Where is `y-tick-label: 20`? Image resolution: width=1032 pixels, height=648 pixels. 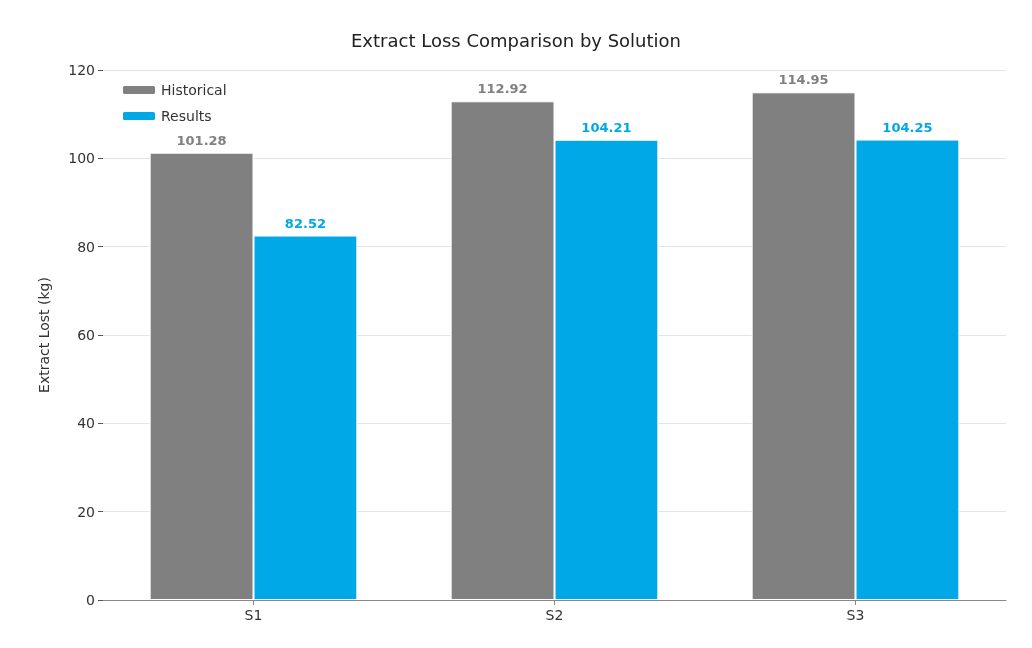 y-tick-label: 20 is located at coordinates (86, 511).